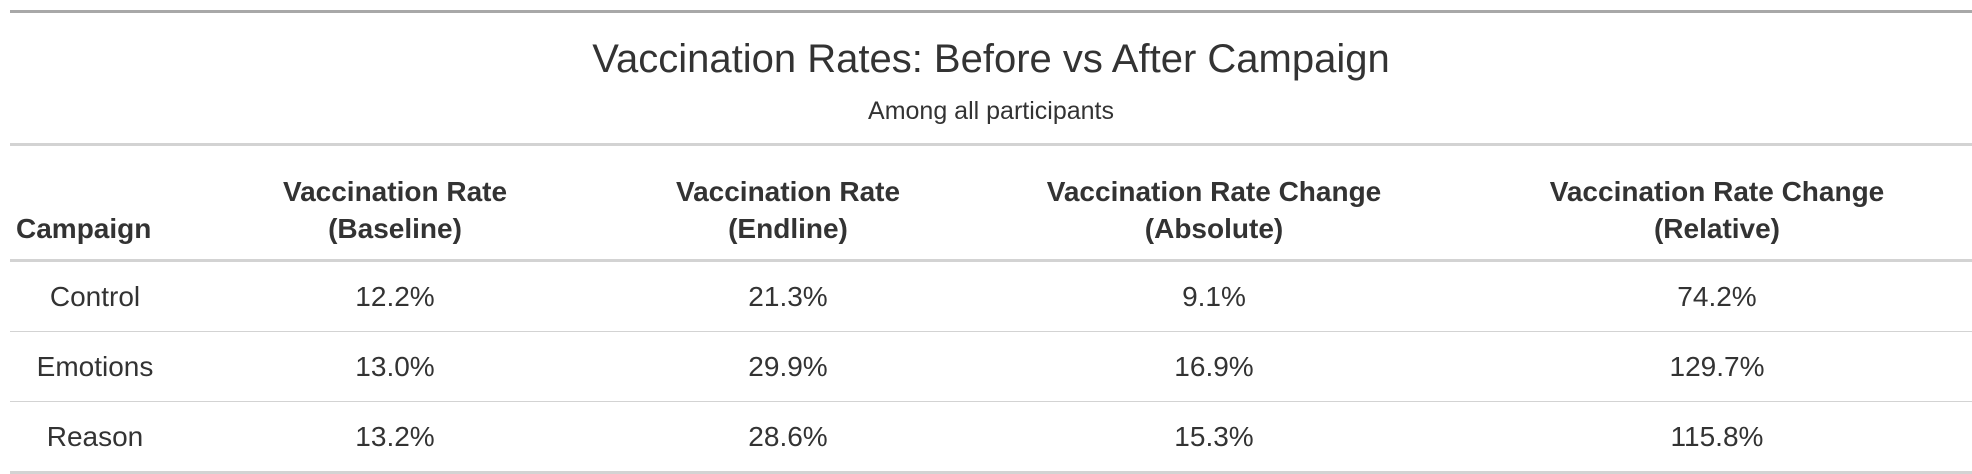 The height and width of the screenshot is (474, 1972). I want to click on table-cell: 12.2%, so click(395, 296).